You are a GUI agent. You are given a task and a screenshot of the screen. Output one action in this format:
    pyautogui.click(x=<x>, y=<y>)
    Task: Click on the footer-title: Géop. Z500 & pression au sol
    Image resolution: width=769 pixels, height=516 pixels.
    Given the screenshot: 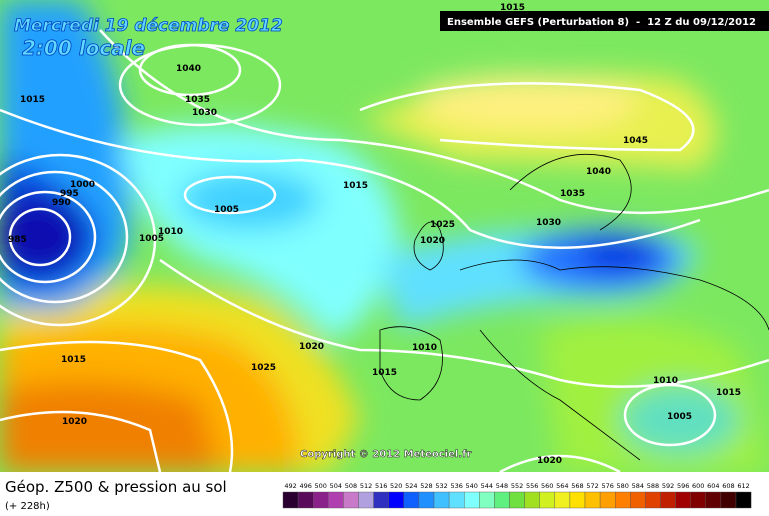 What is the action you would take?
    pyautogui.click(x=116, y=487)
    